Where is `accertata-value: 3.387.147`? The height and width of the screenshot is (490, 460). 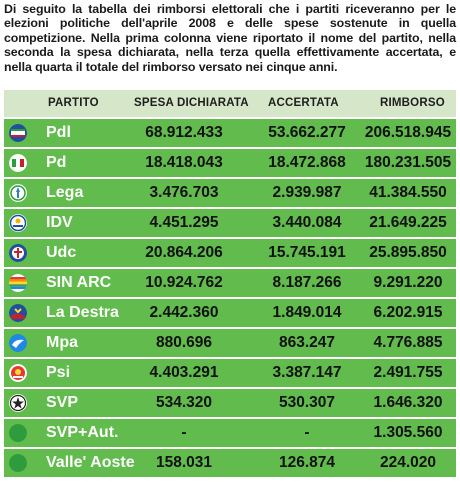
accertata-value: 3.387.147 is located at coordinates (307, 372).